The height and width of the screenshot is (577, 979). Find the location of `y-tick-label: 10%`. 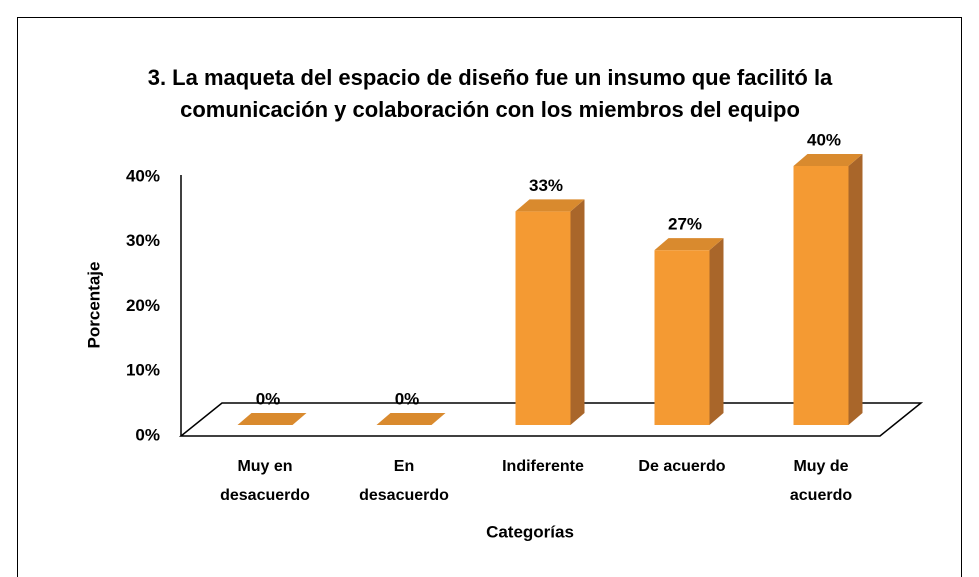

y-tick-label: 10% is located at coordinates (143, 370).